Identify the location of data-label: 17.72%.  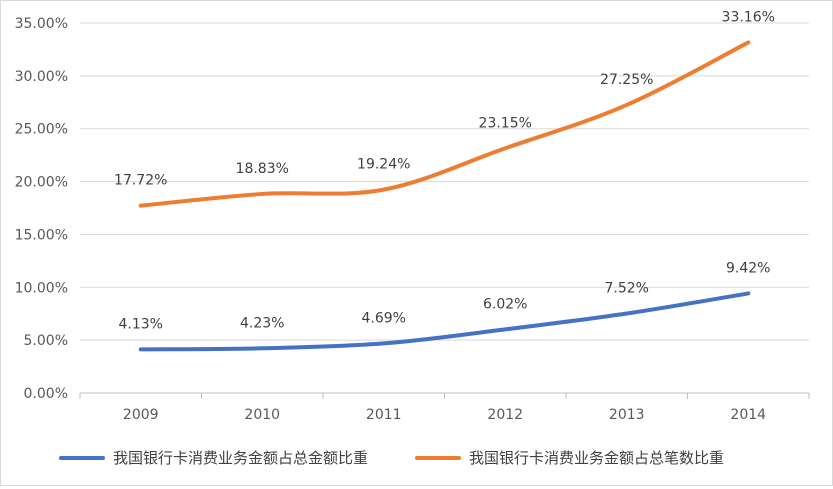
(140, 181).